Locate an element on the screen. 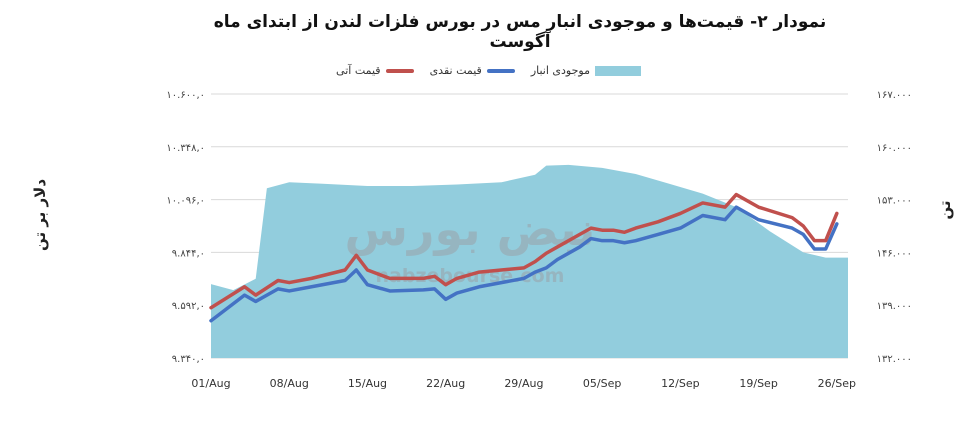 Image resolution: width=977 pixels, height=438 pixels. legend-label-spot: قیمت نقدی is located at coordinates (455, 70).